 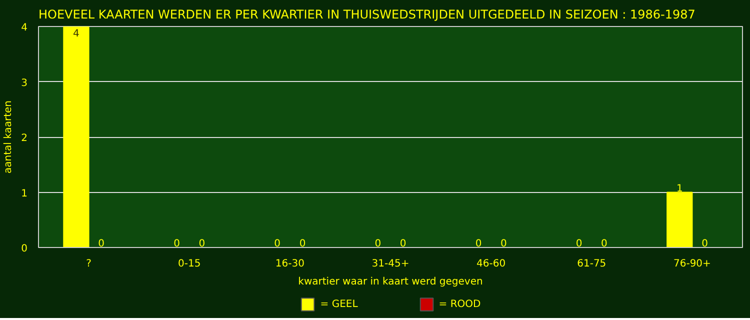 I want to click on x-tick-label: ?, so click(x=89, y=264).